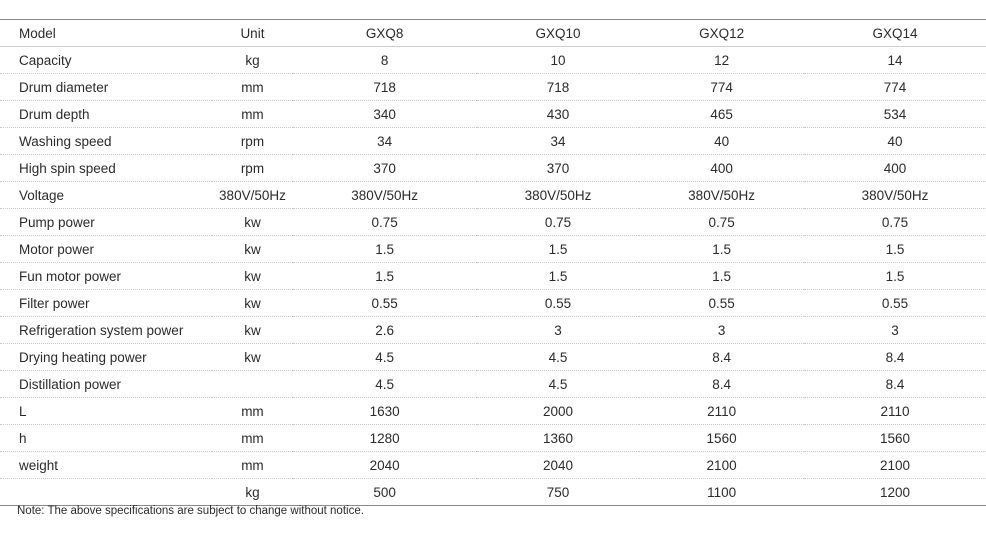 The height and width of the screenshot is (534, 986). I want to click on value-gxq10: 0.75, so click(558, 222).